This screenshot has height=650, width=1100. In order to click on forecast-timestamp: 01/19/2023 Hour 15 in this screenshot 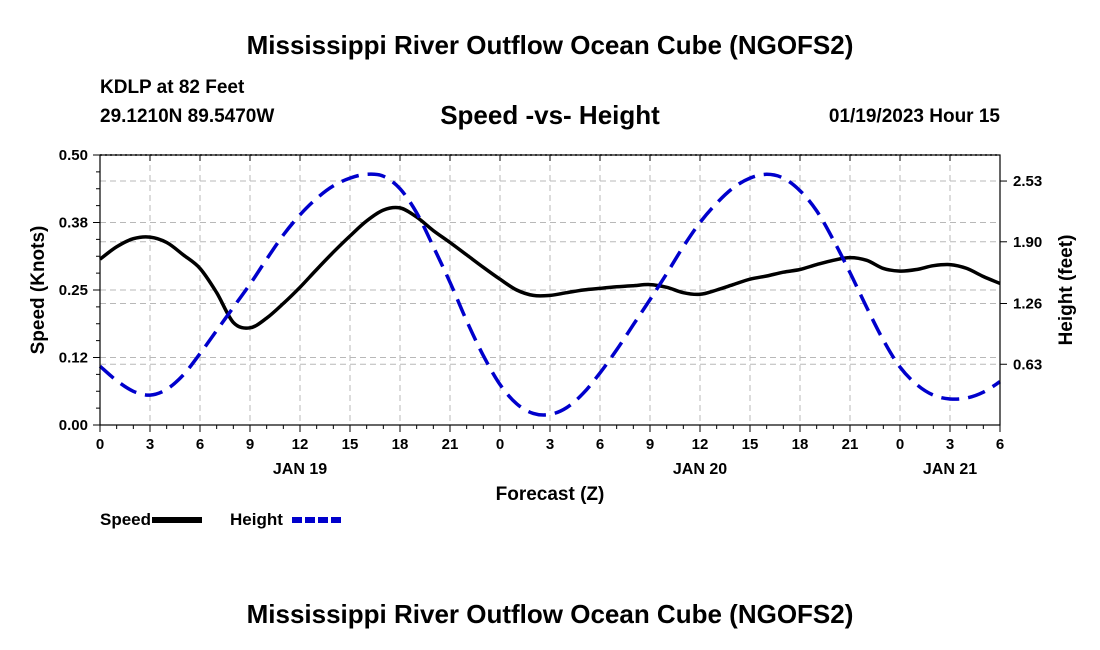, I will do `click(914, 116)`.